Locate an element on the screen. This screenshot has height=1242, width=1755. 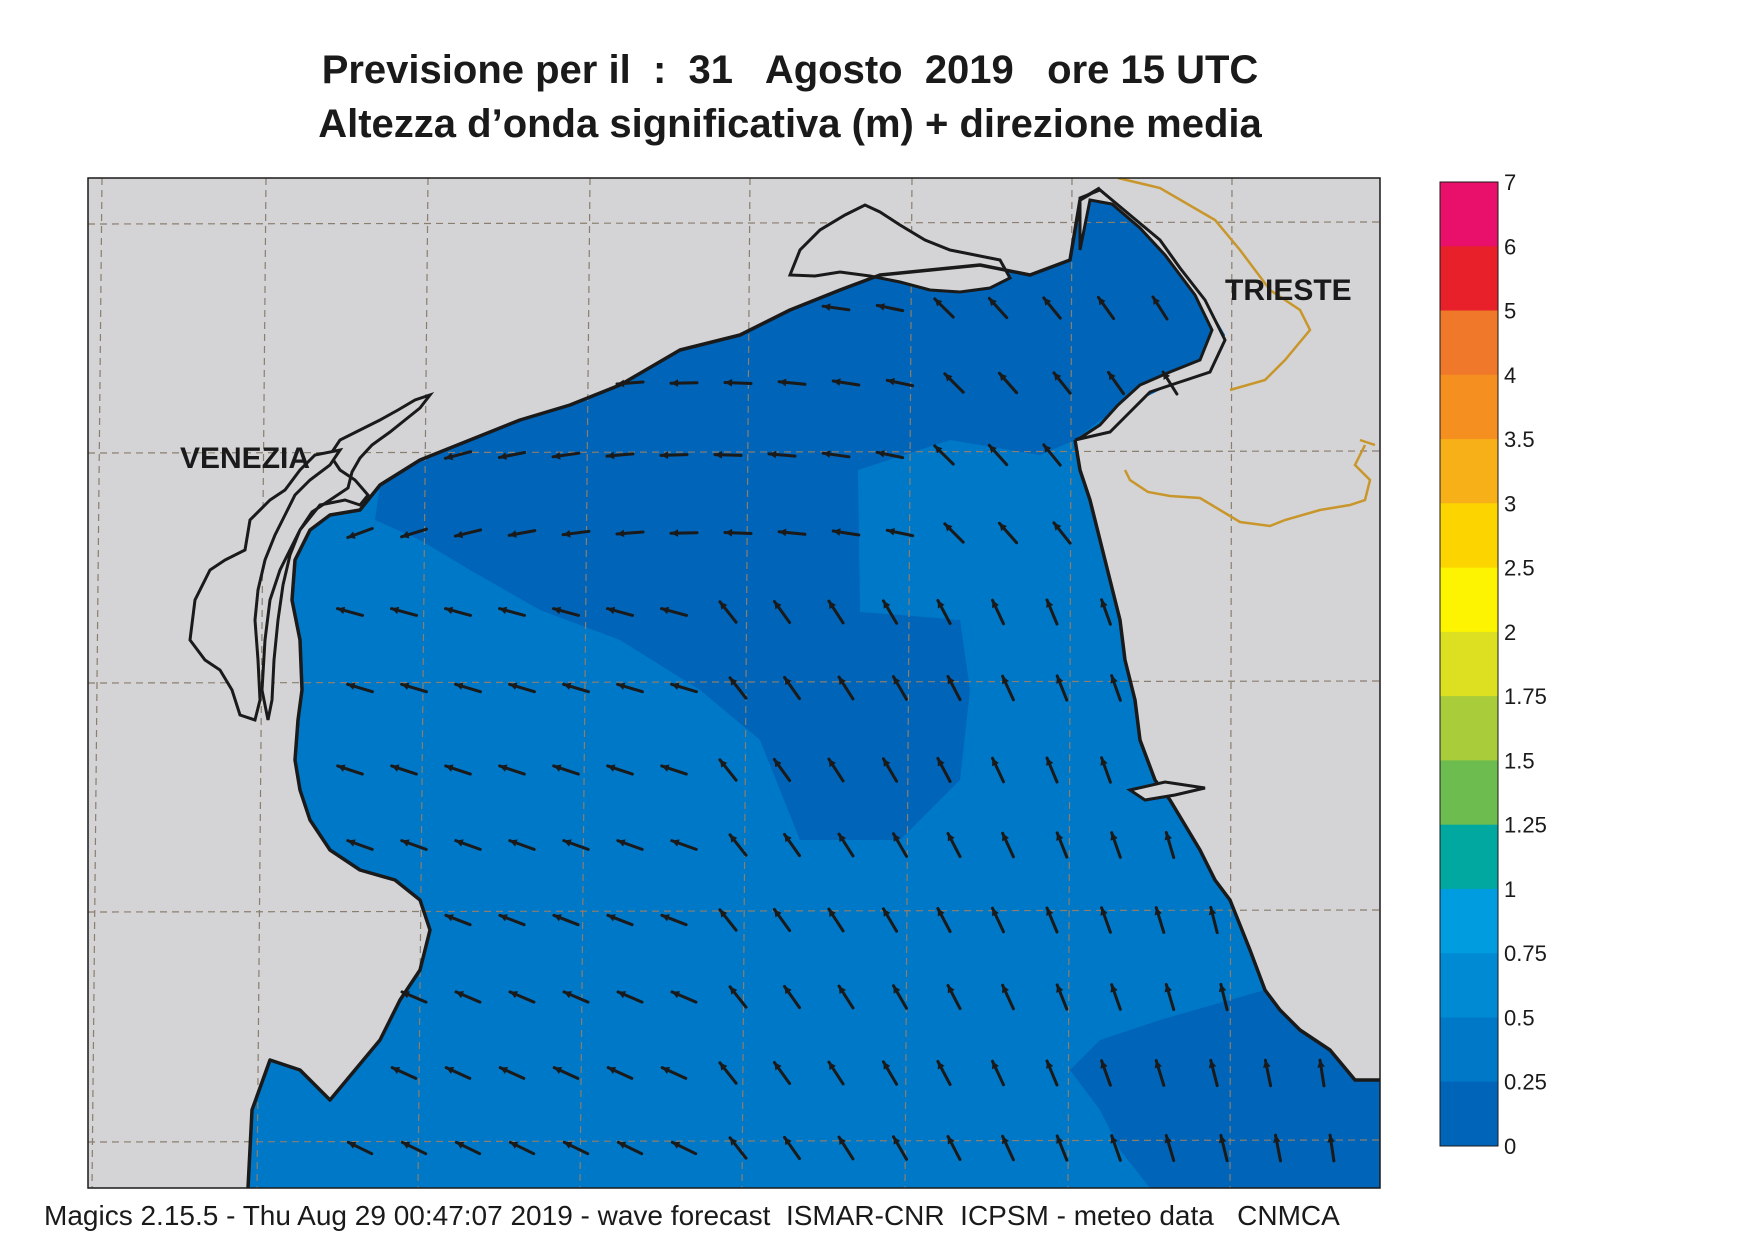
city-label-venezia: VENEZIA is located at coordinates (245, 458).